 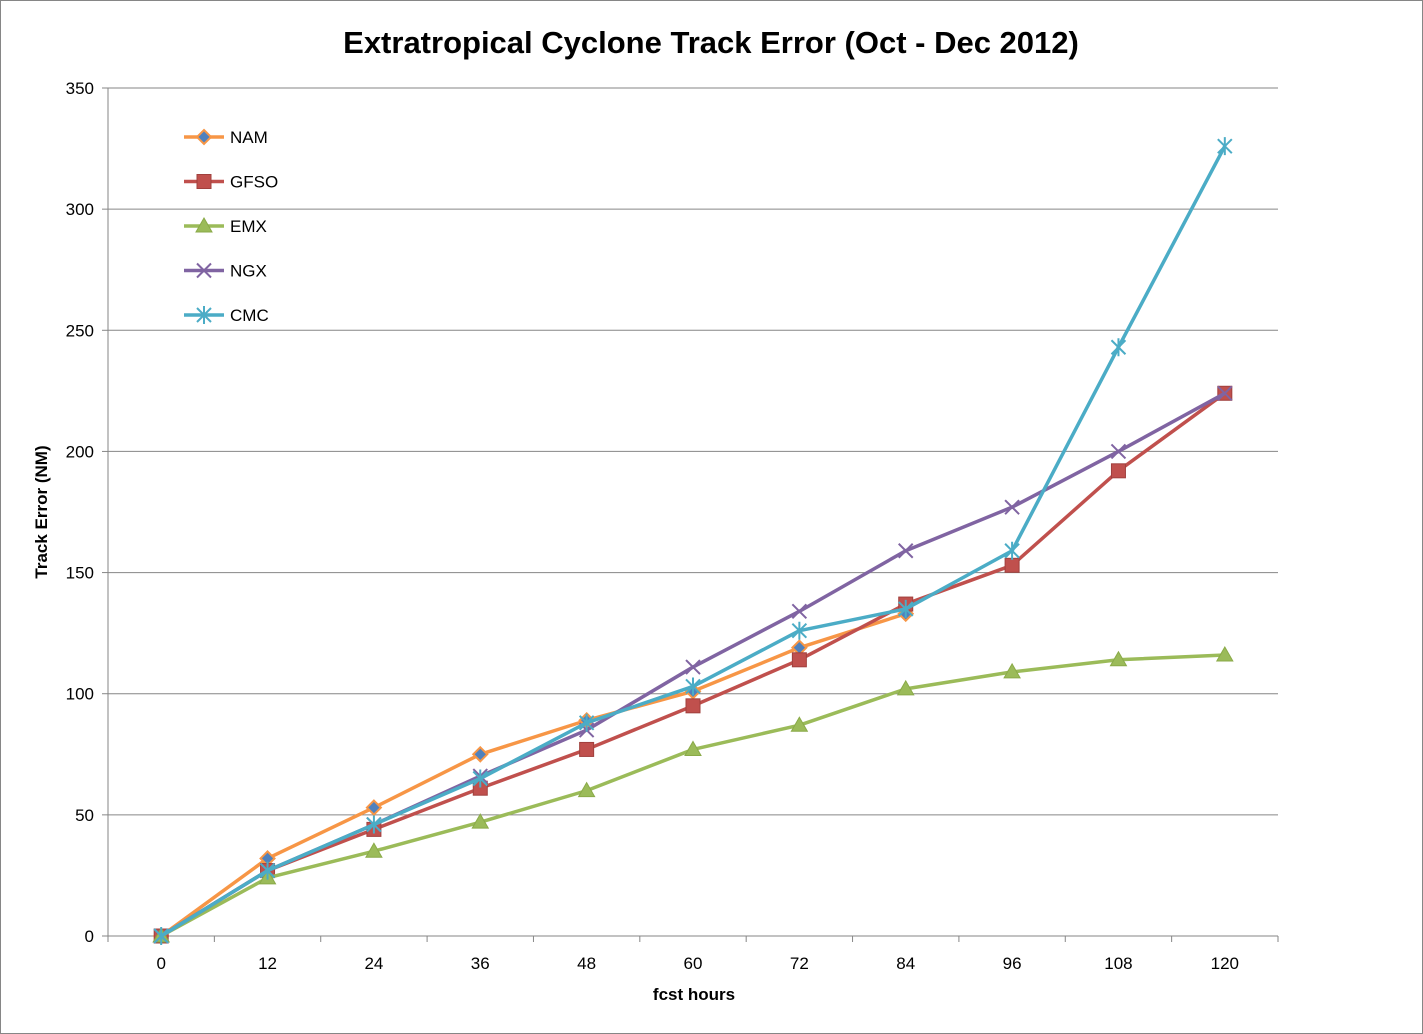 I want to click on x-tick-label-12: 12, so click(x=267, y=963).